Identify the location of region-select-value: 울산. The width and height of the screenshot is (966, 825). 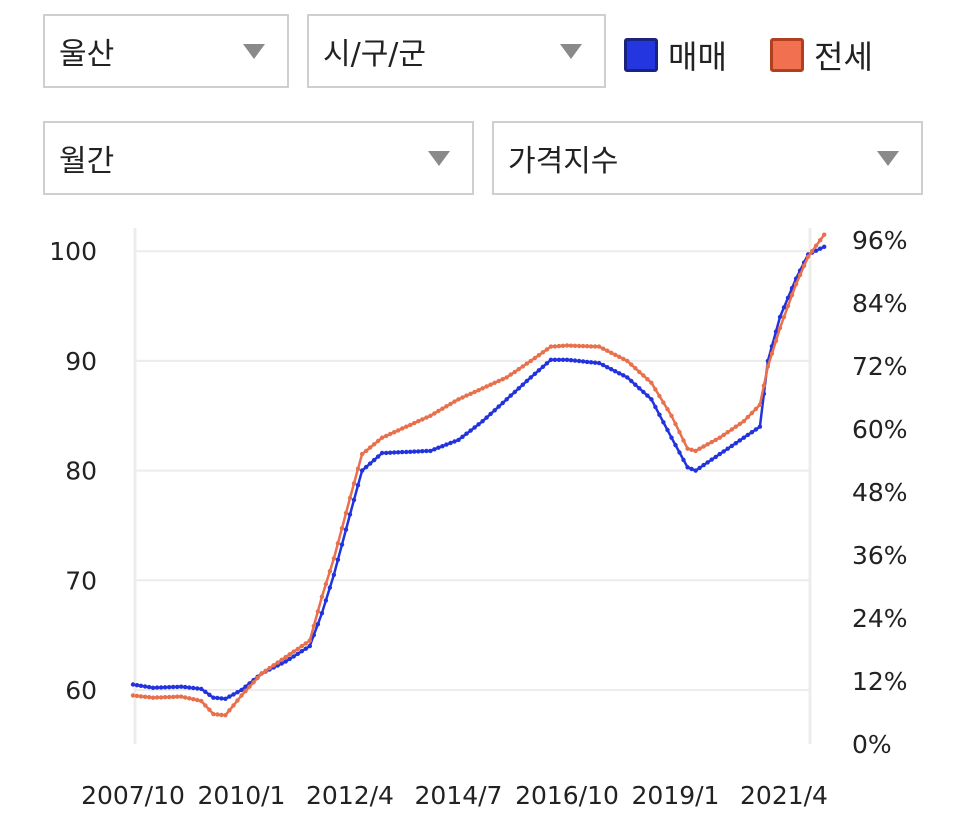
(87, 54).